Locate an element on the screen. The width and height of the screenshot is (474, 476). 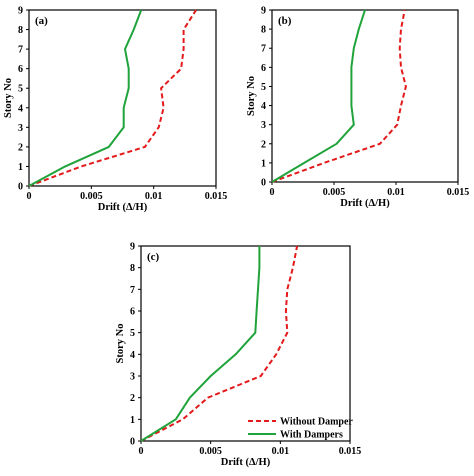
panel-label: (a) is located at coordinates (41, 21).